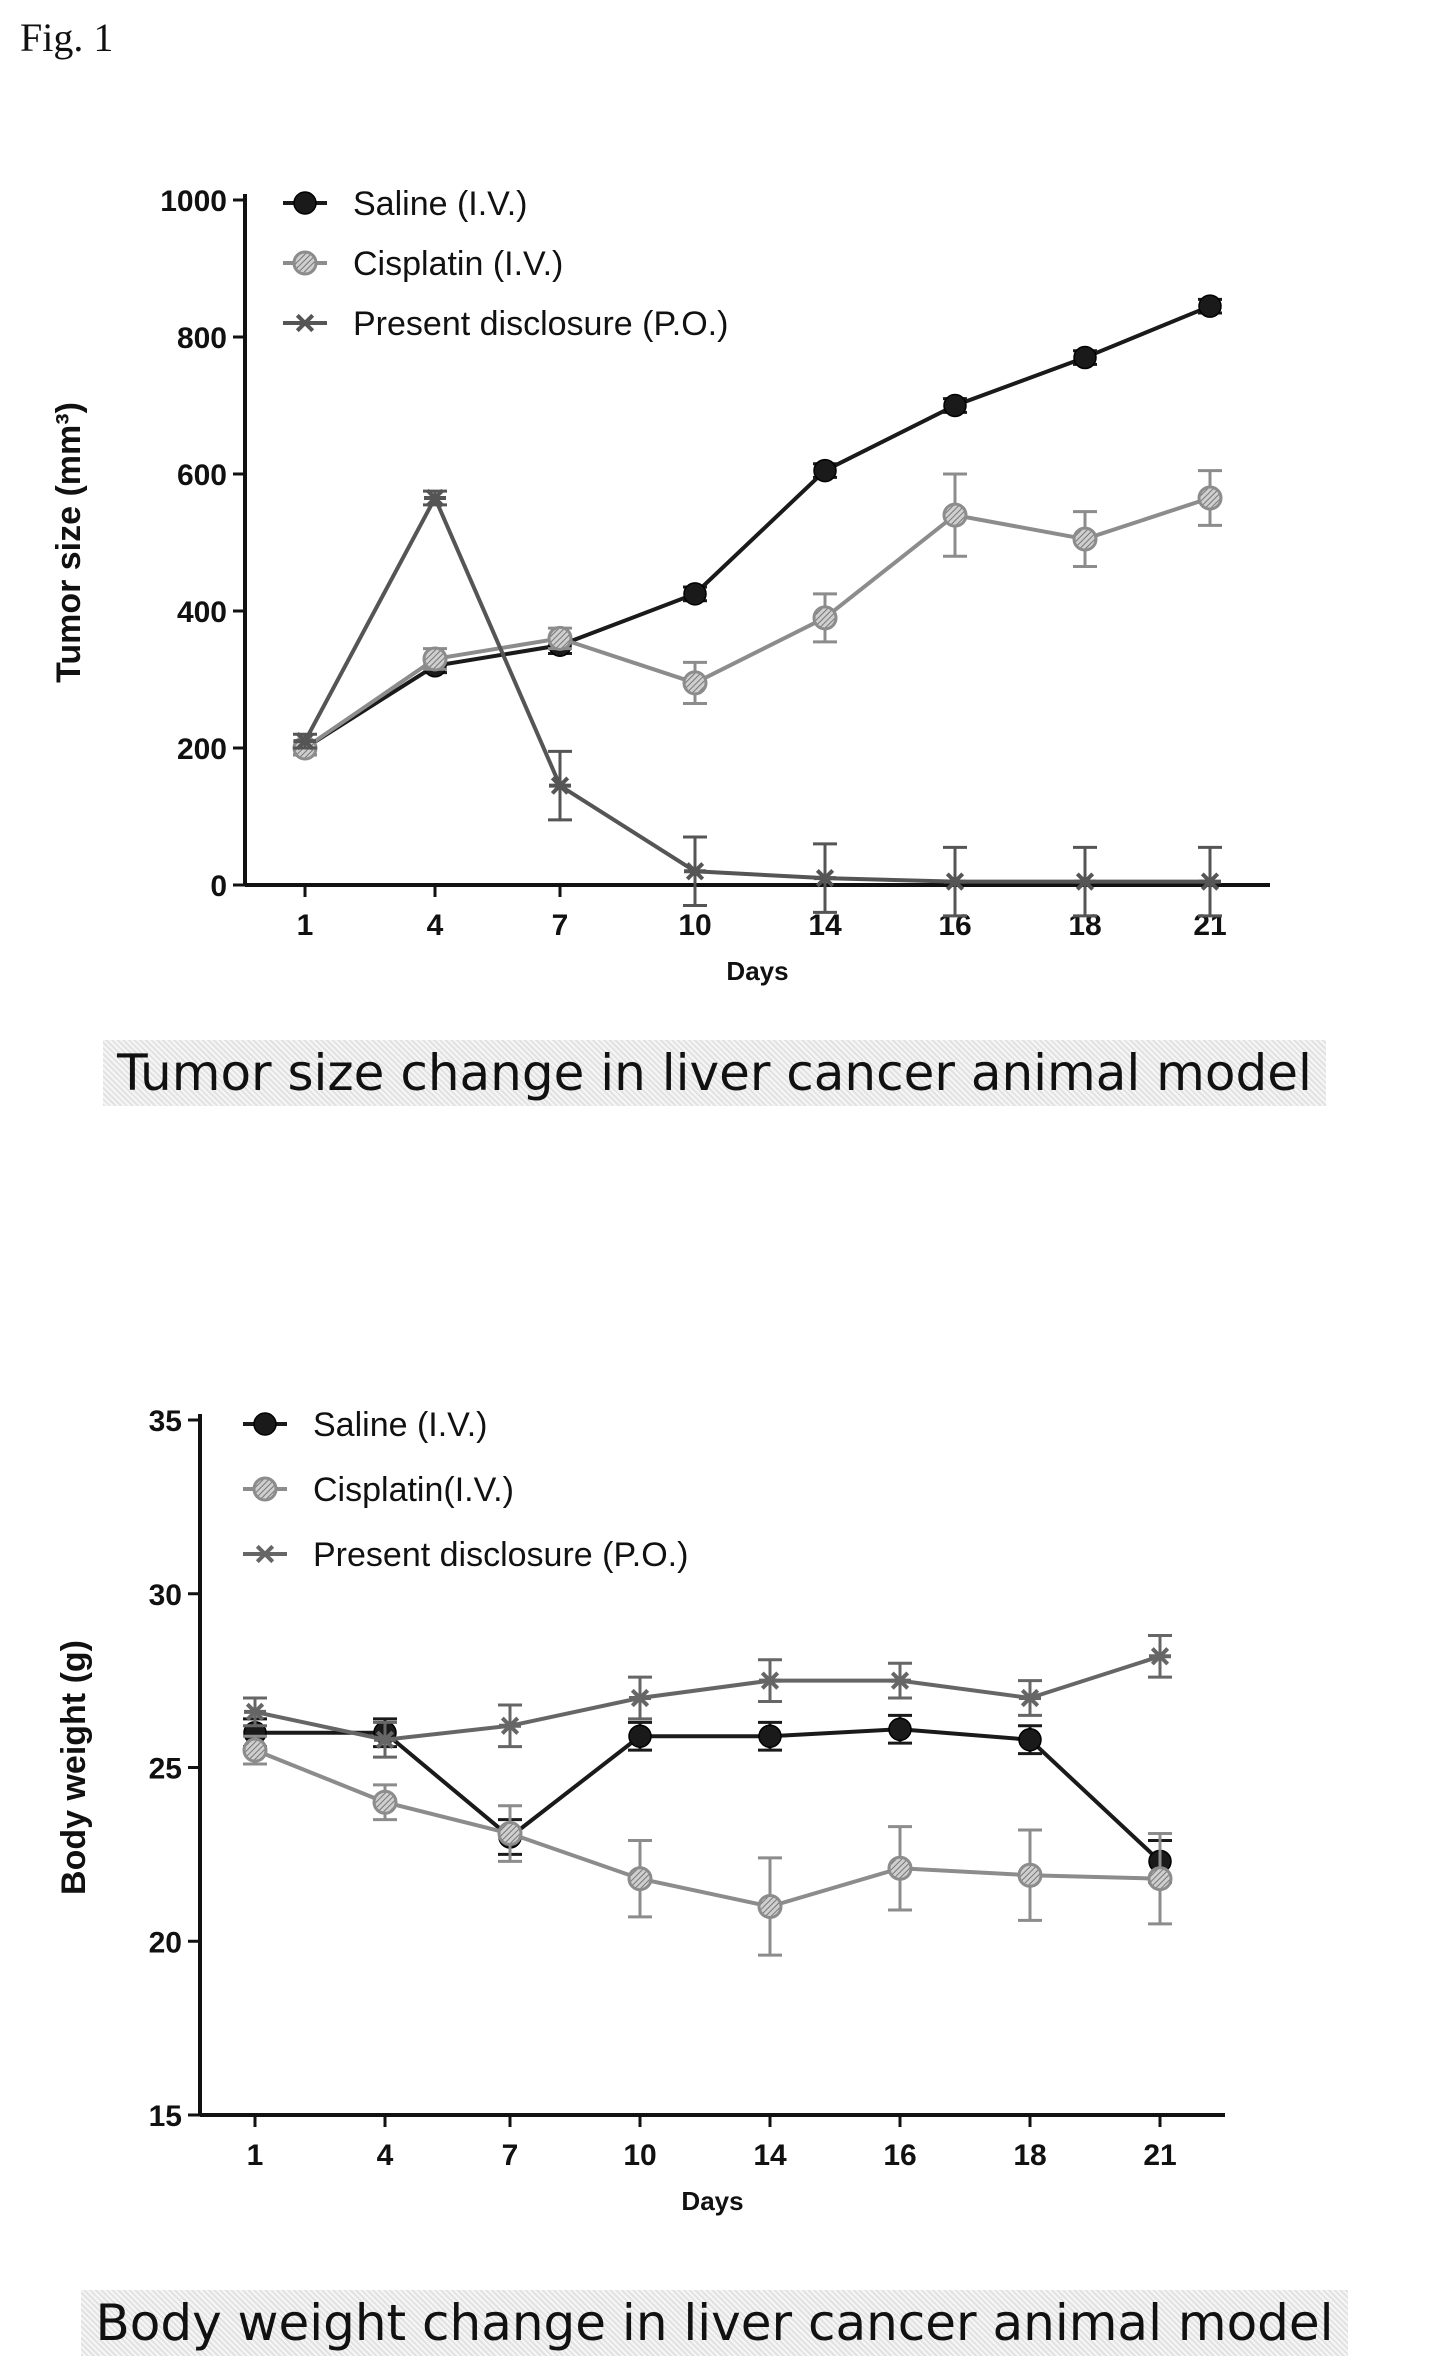 The image size is (1429, 2376). I want to click on legend-item: Cisplatin(I.V.), so click(378, 1490).